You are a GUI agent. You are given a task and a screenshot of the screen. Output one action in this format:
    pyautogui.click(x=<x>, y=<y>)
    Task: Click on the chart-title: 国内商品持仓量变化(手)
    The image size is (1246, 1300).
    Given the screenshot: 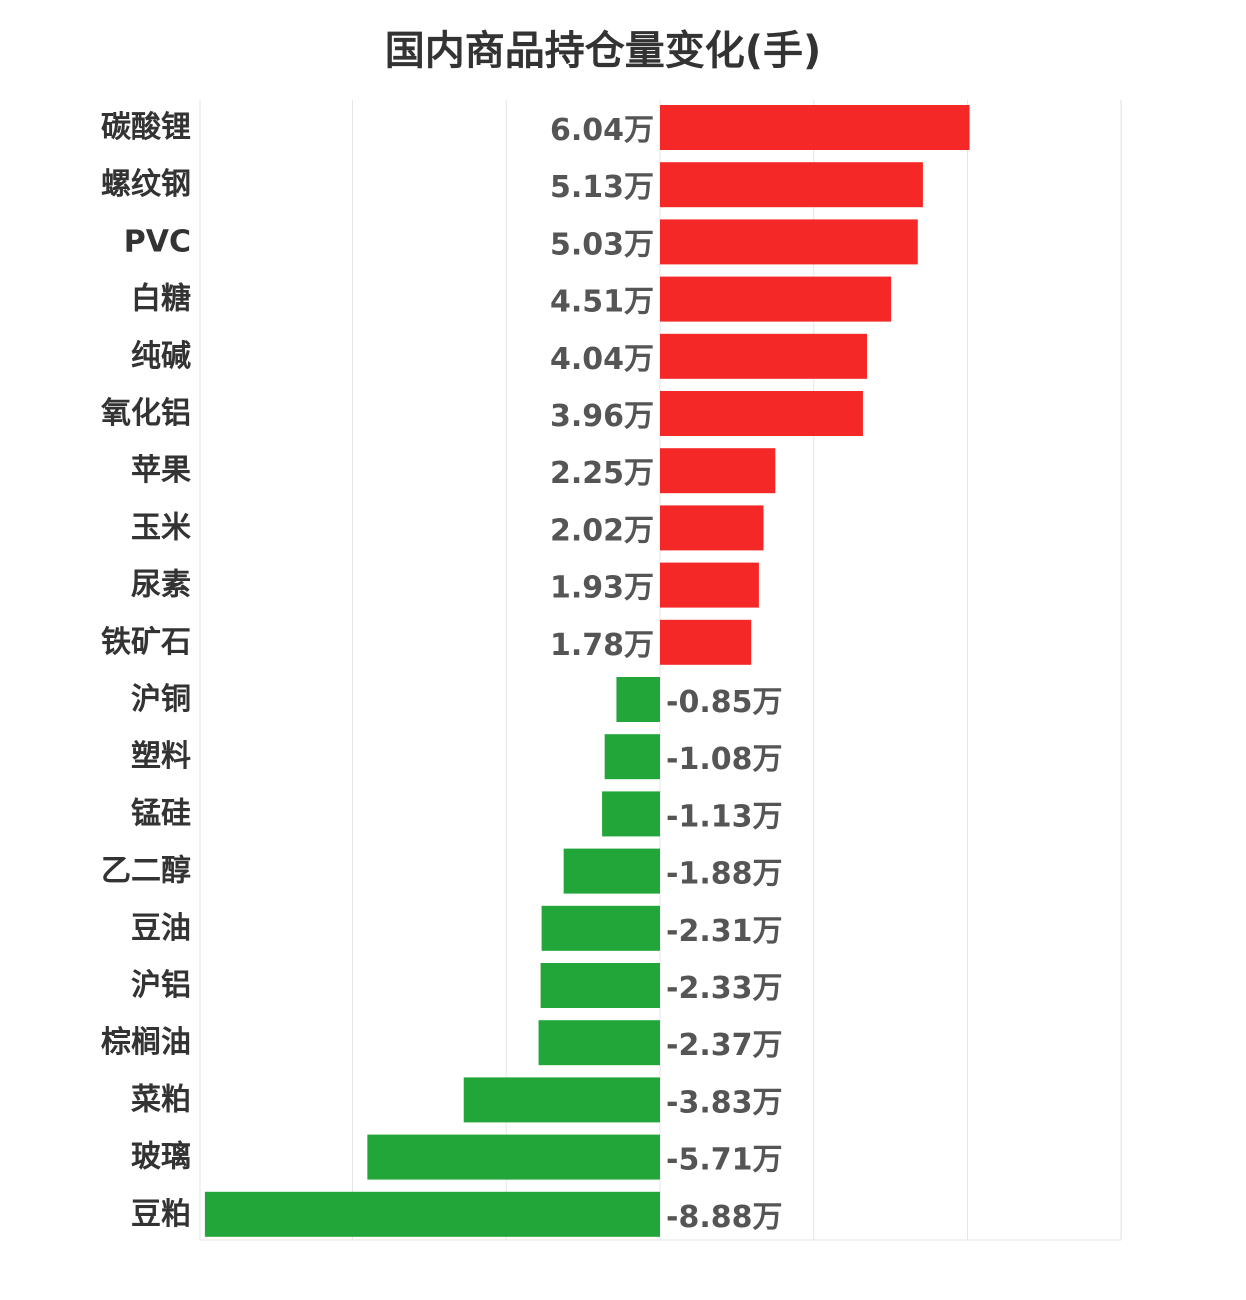 What is the action you would take?
    pyautogui.click(x=603, y=51)
    